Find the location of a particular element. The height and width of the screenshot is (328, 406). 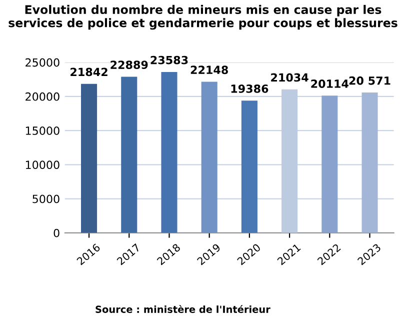

chart-title: Evolution du nombre de mineurs mis en cause par les services de police et gendarmerie pour coups et blessures is located at coordinates (203, 17).